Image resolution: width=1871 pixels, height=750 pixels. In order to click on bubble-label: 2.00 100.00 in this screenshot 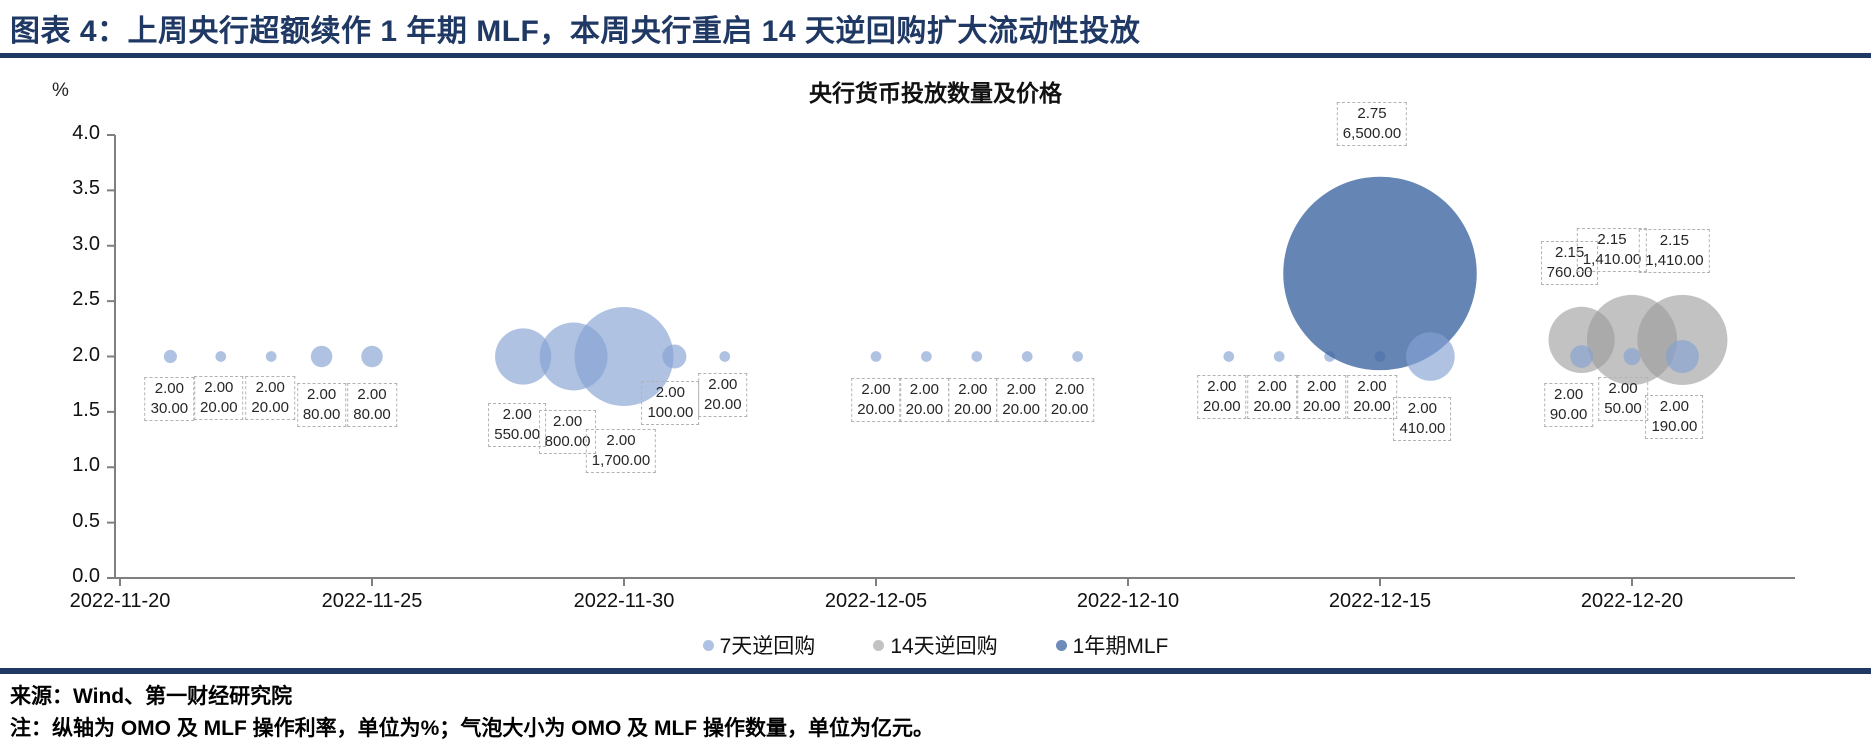, I will do `click(670, 402)`.